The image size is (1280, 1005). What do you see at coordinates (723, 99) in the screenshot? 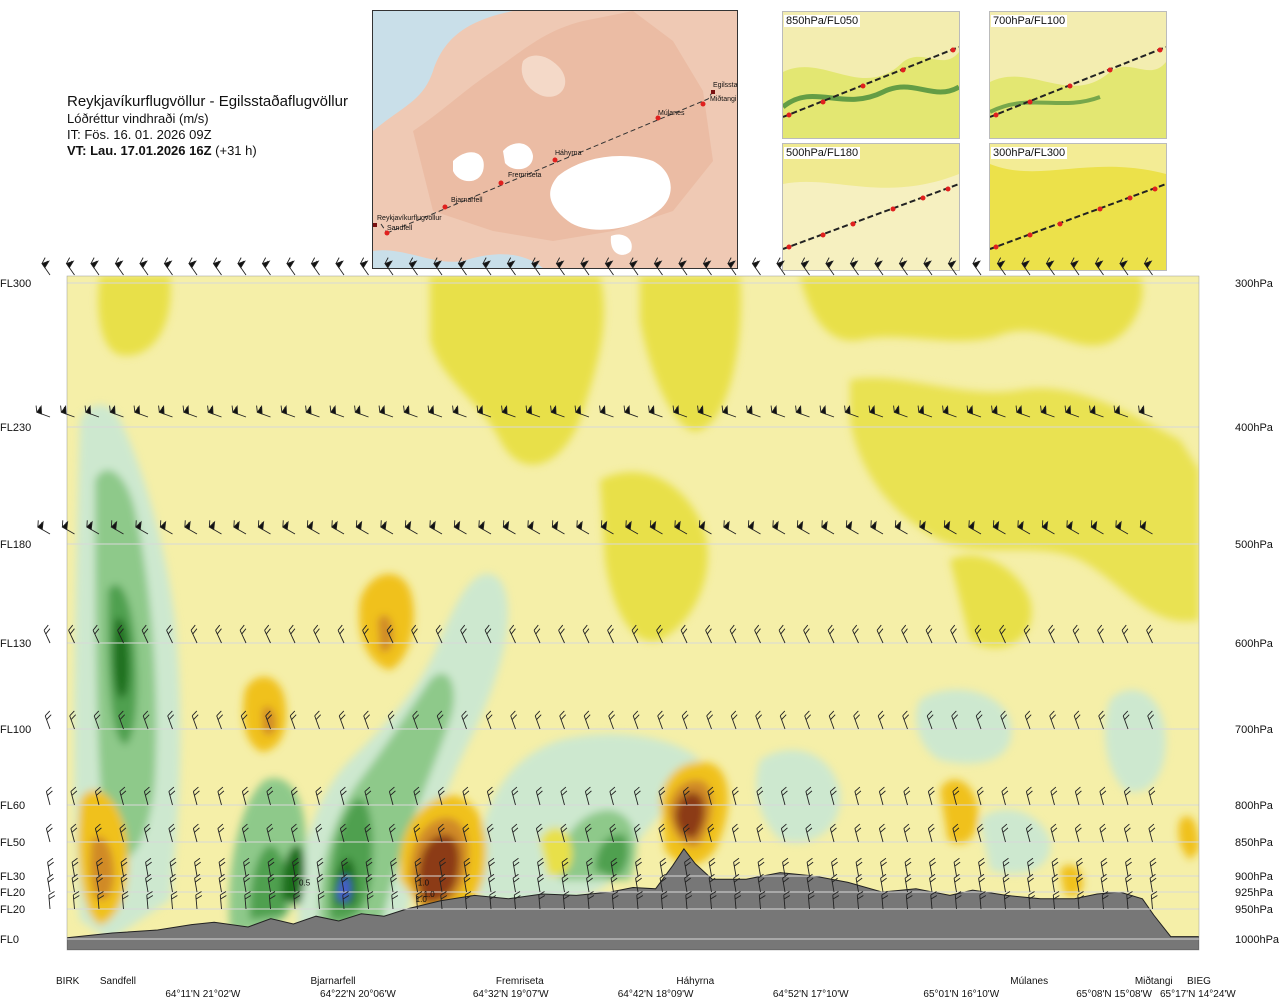
I see `map-label-midtangi: Miðtangi` at bounding box center [723, 99].